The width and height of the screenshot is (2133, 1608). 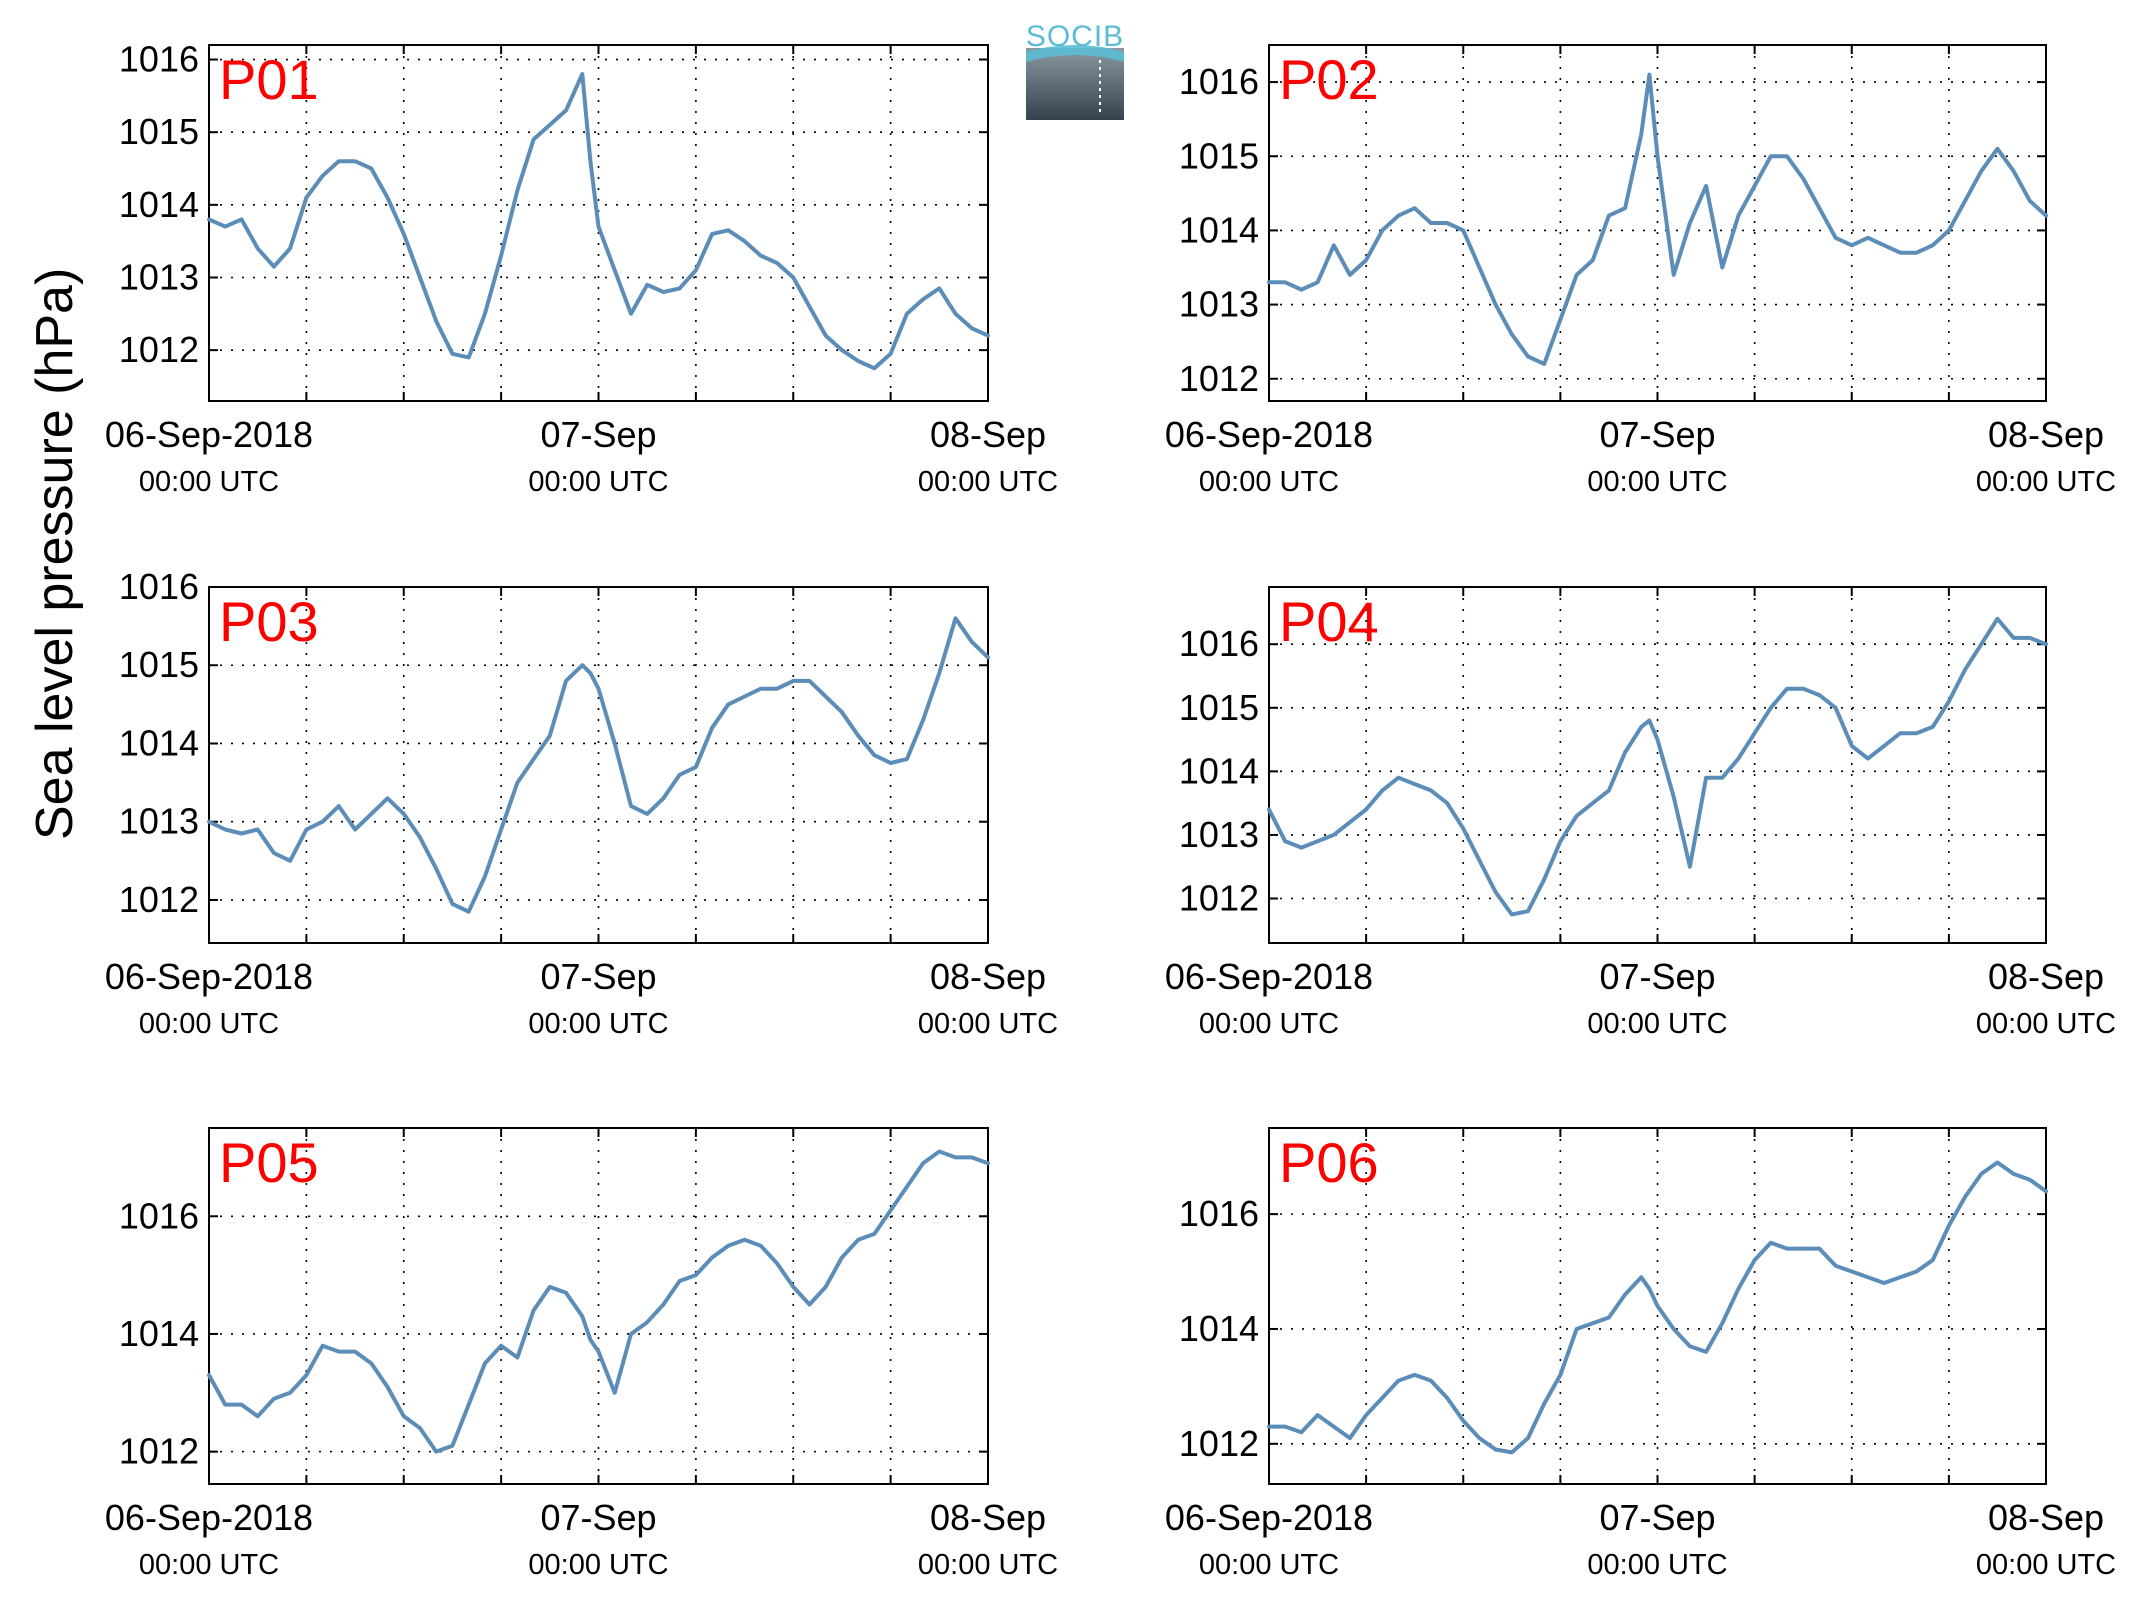 I want to click on pressure-line-p05, so click(x=598, y=1301).